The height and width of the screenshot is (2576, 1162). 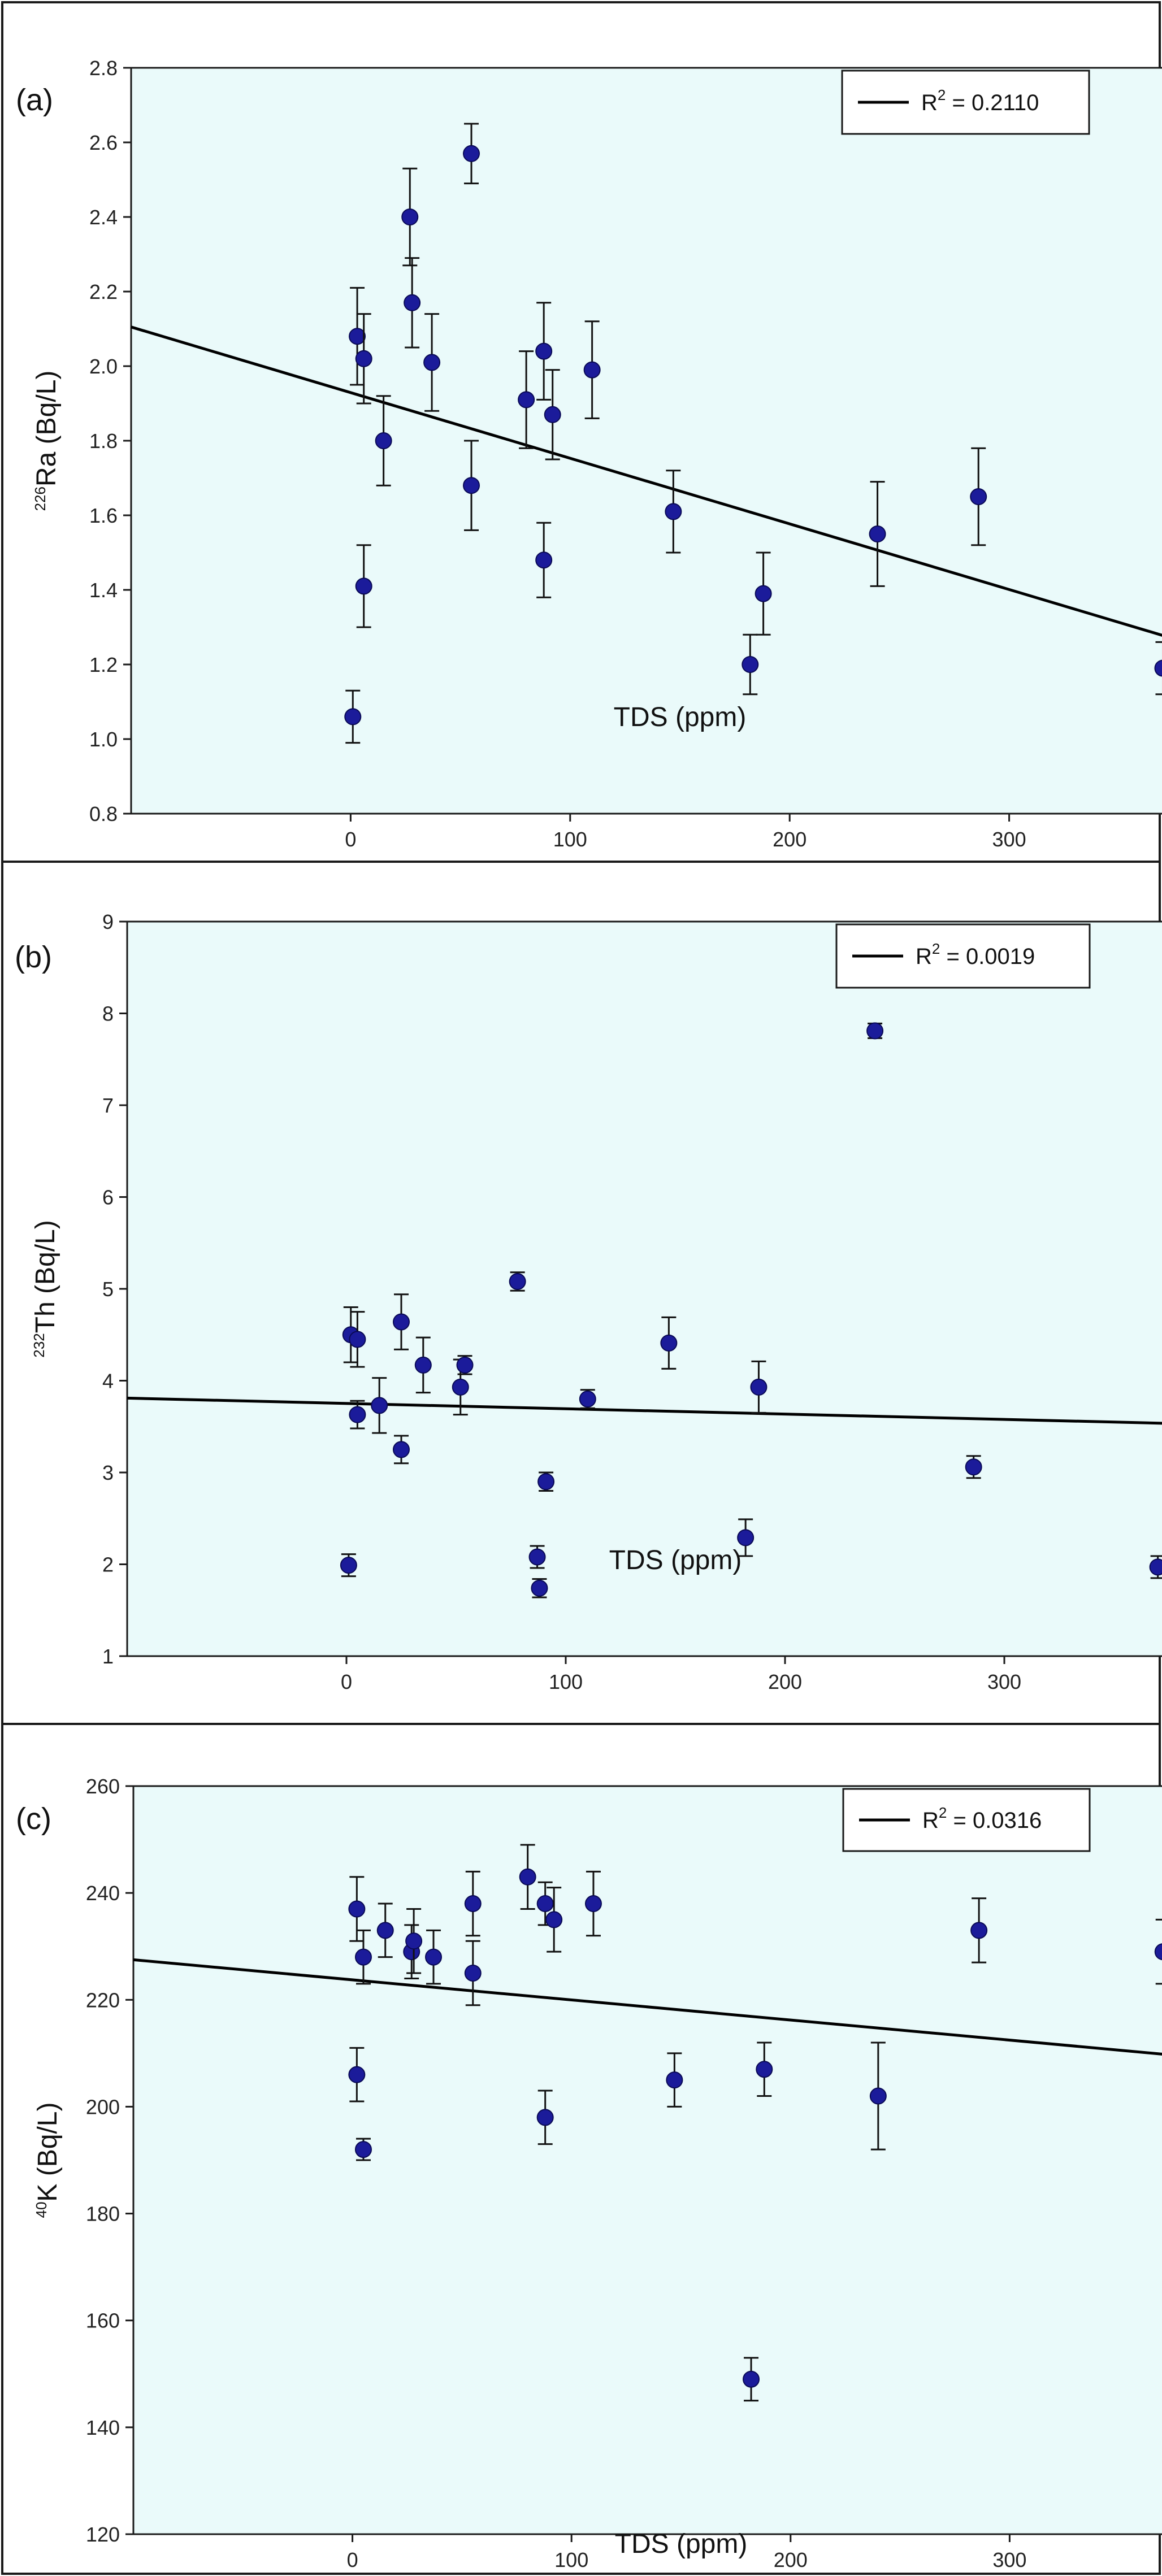 I want to click on y-tick-label-260: 260, so click(x=103, y=1787).